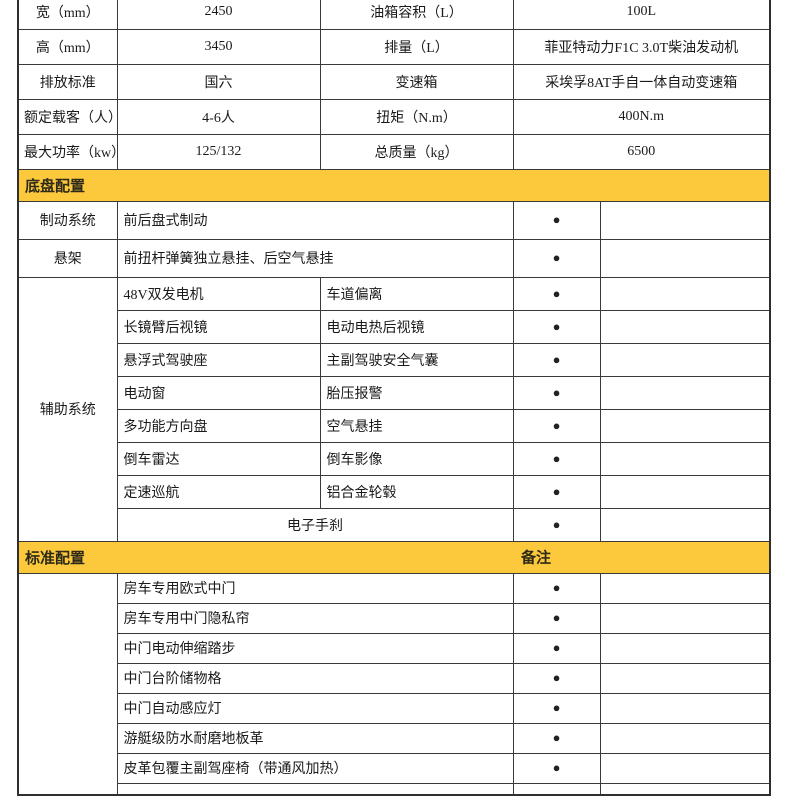 The image size is (790, 811). I want to click on spec-value-cell: 4-6人, so click(218, 116).